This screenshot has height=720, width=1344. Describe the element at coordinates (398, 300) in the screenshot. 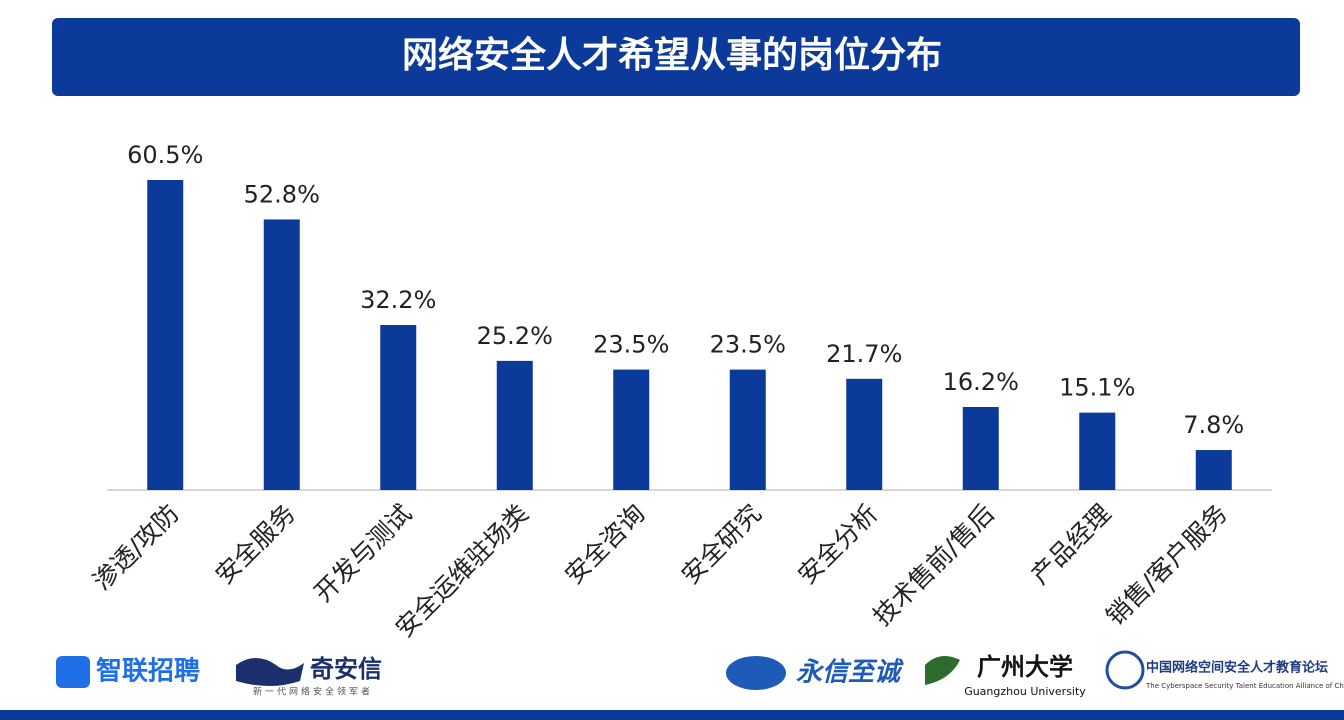

I see `value-label: 32.2%` at that location.